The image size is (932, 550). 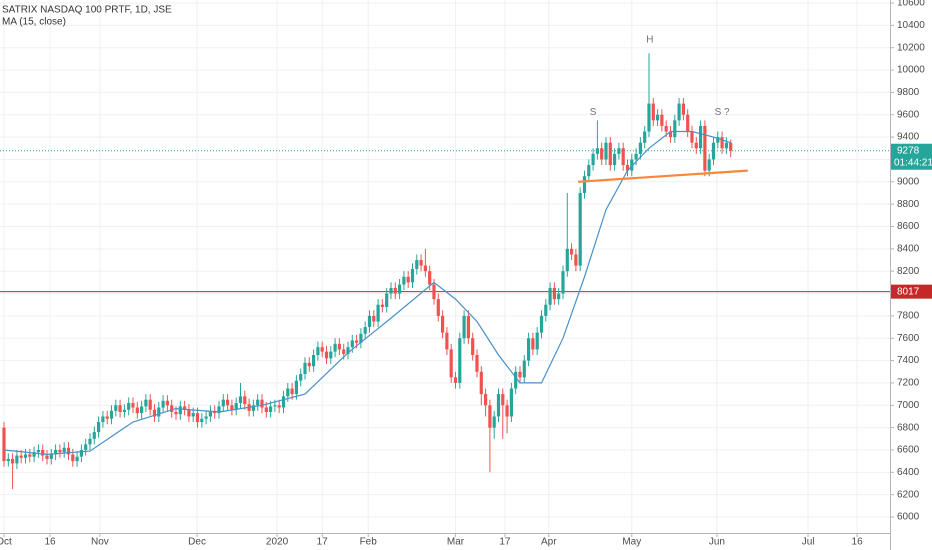 What do you see at coordinates (858, 542) in the screenshot?
I see `x-tick-label: 16` at bounding box center [858, 542].